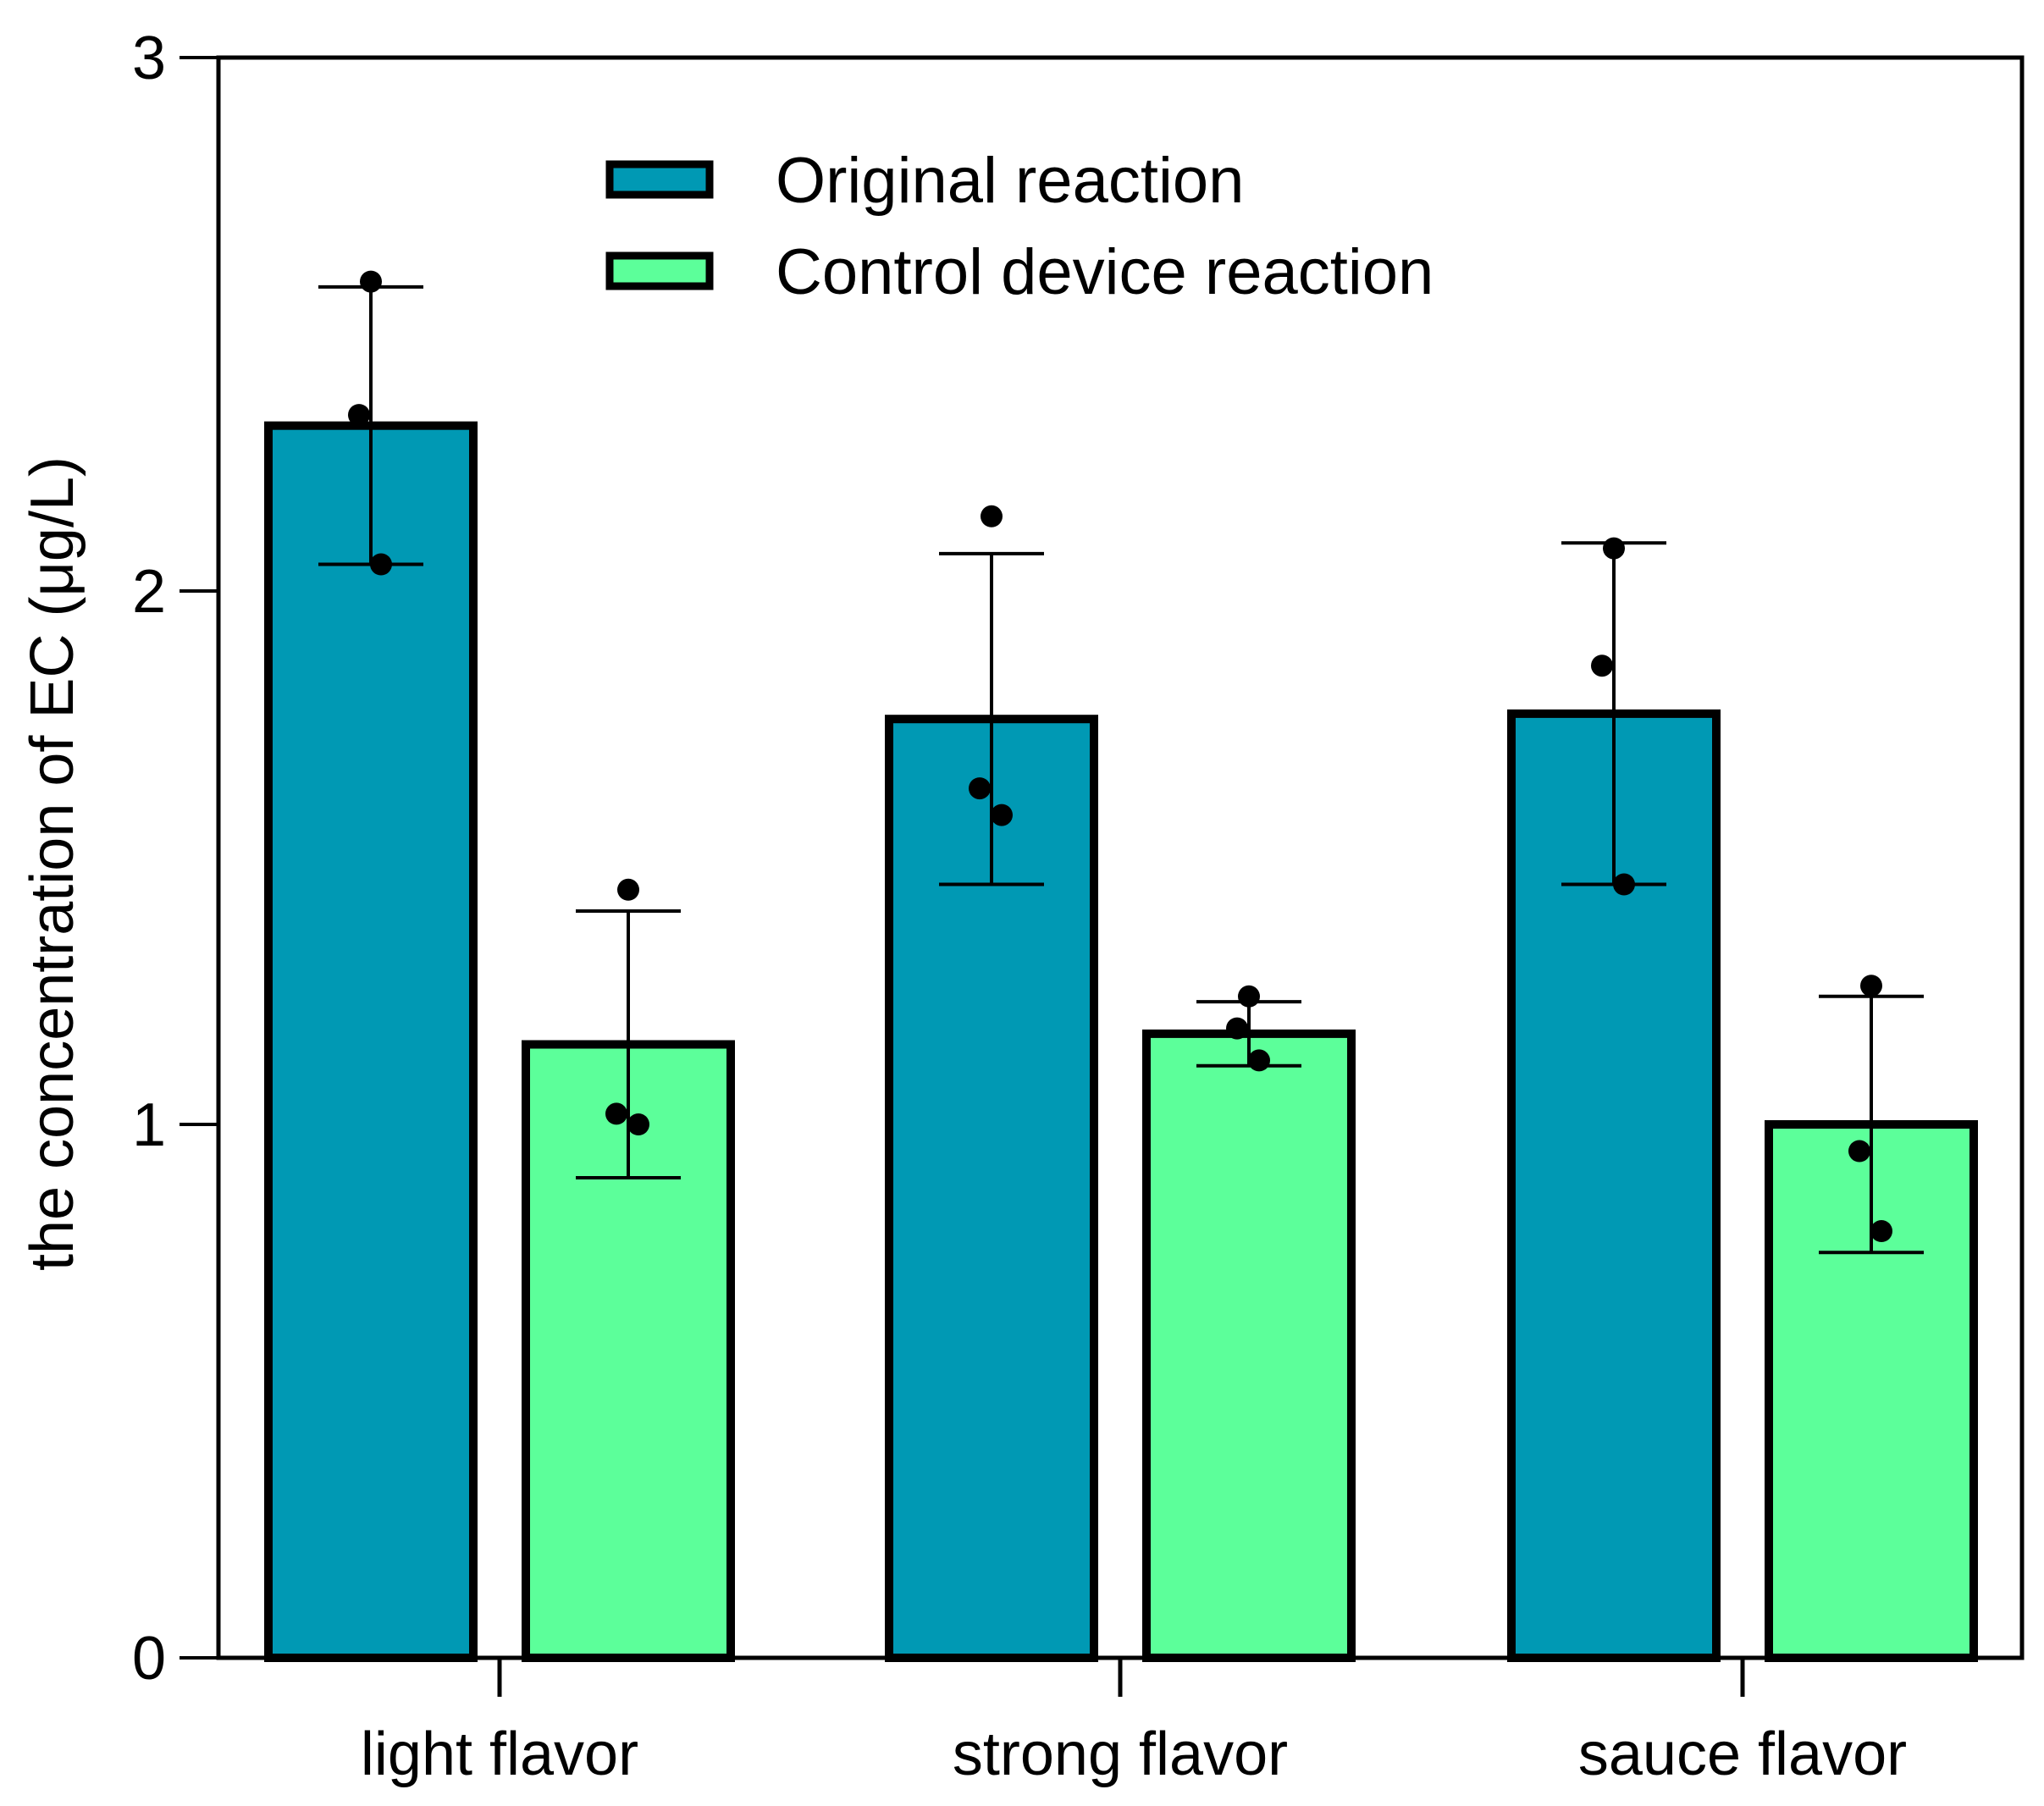 The height and width of the screenshot is (1806, 2044). Describe the element at coordinates (1120, 1754) in the screenshot. I see `x-tick-label: strong flavor` at that location.